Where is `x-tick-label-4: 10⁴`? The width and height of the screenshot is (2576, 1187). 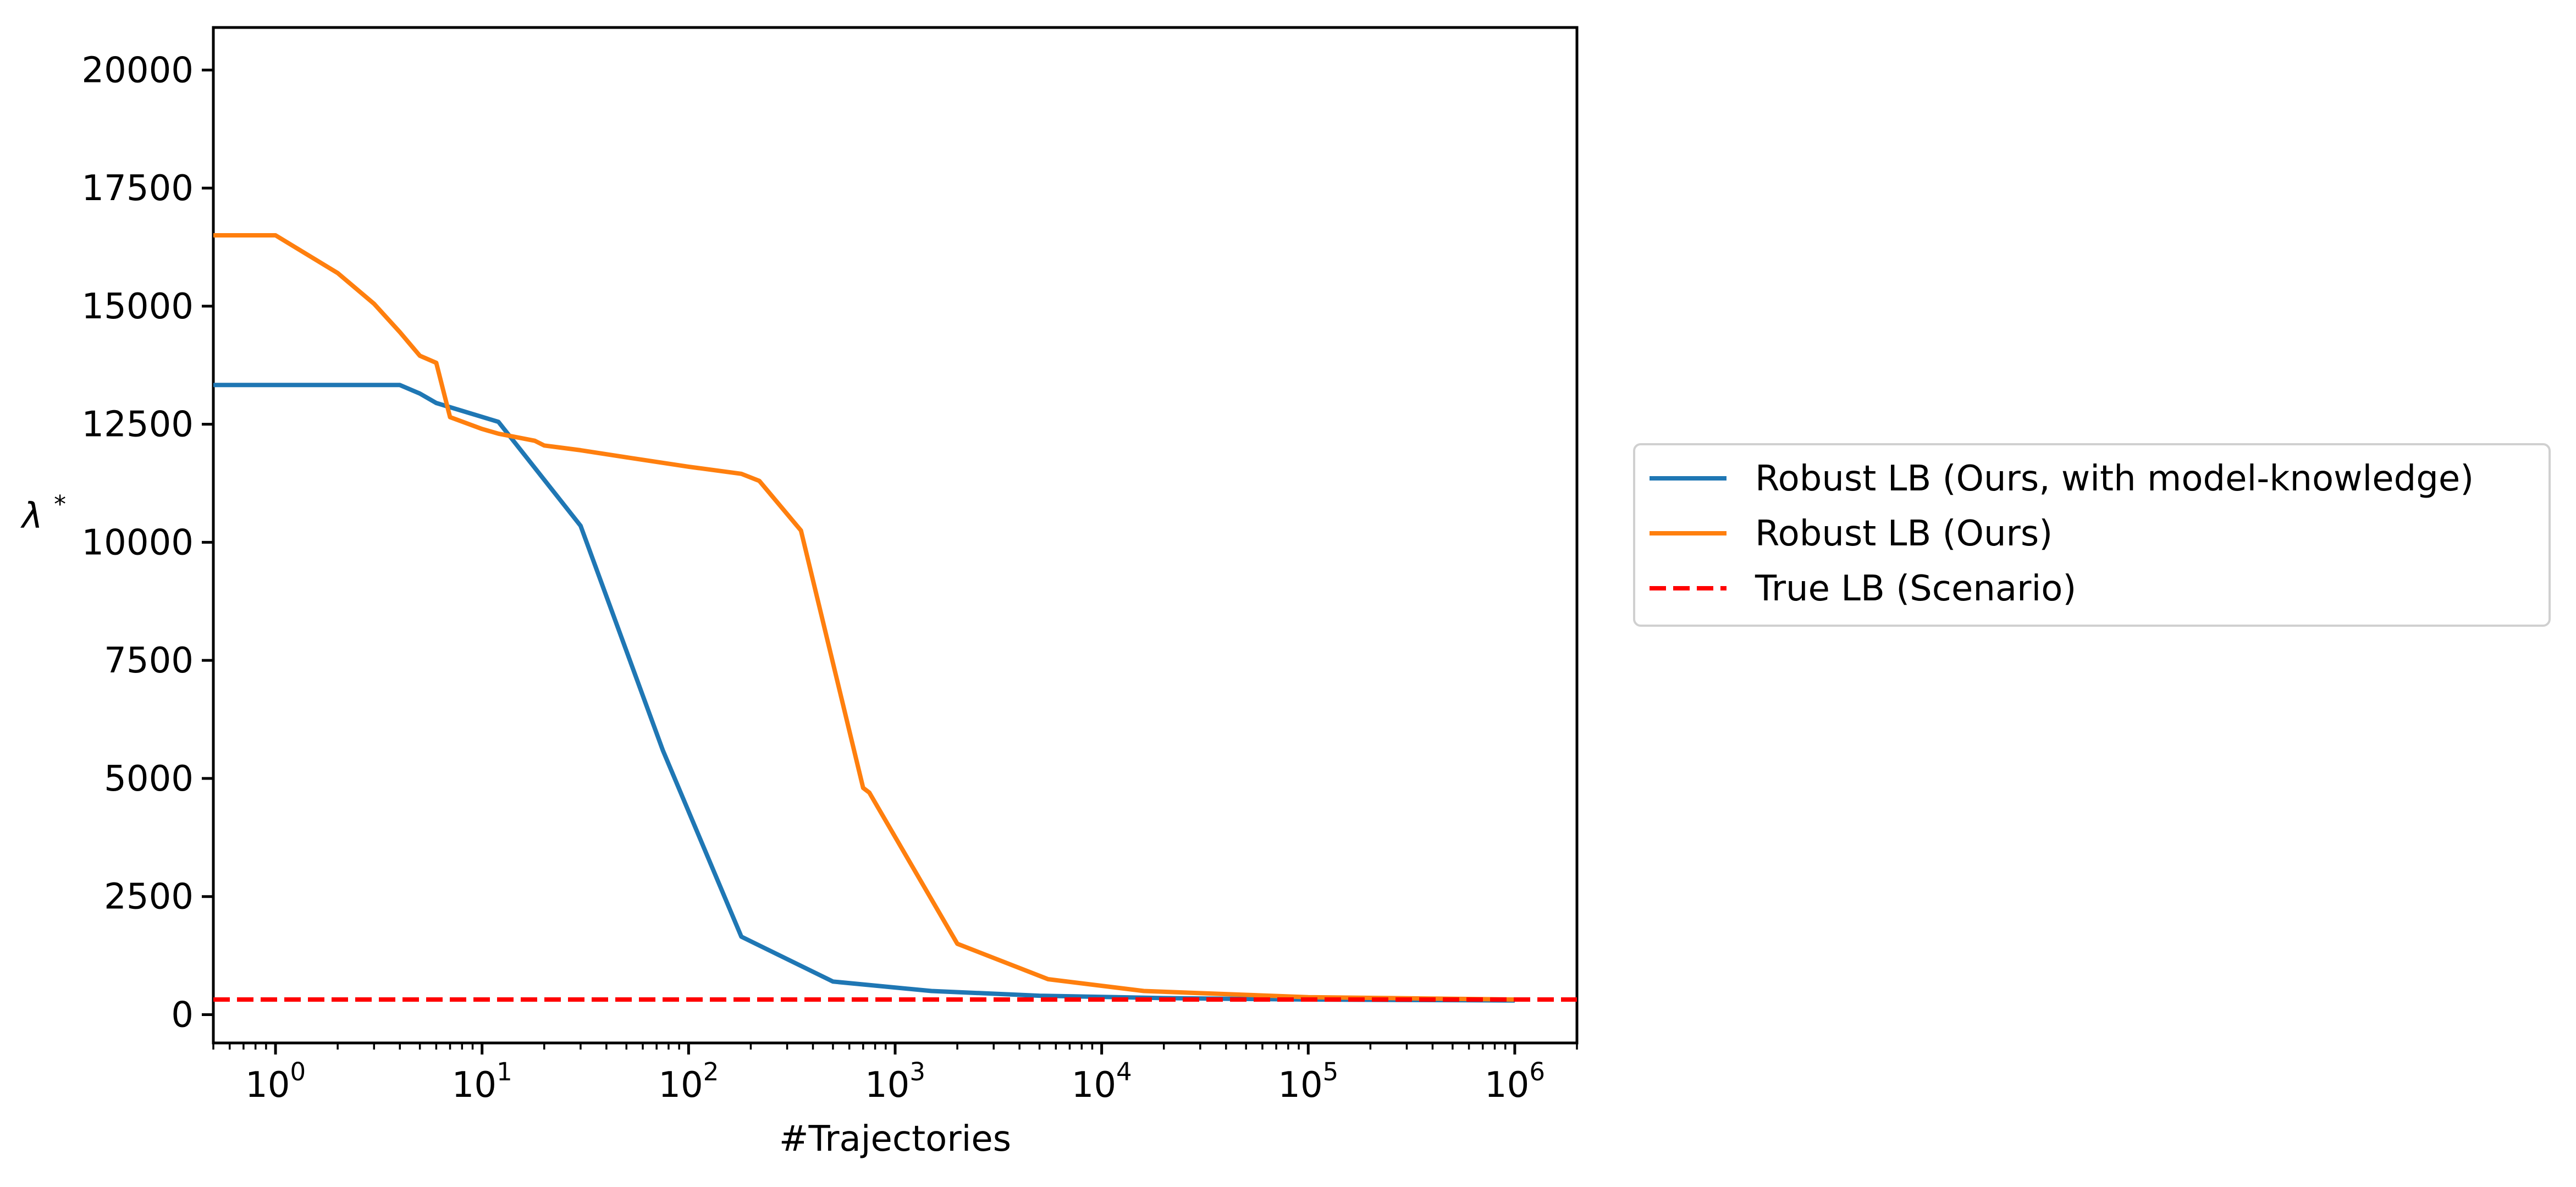
x-tick-label-4: 10⁴ is located at coordinates (1102, 1081).